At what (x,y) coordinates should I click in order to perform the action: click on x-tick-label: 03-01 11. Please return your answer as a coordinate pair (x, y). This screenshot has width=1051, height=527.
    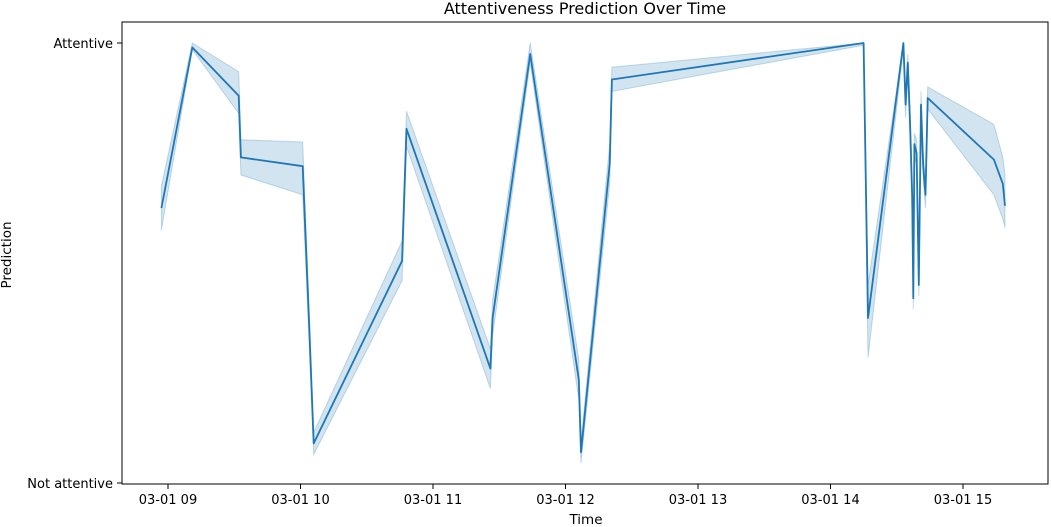
    Looking at the image, I should click on (433, 500).